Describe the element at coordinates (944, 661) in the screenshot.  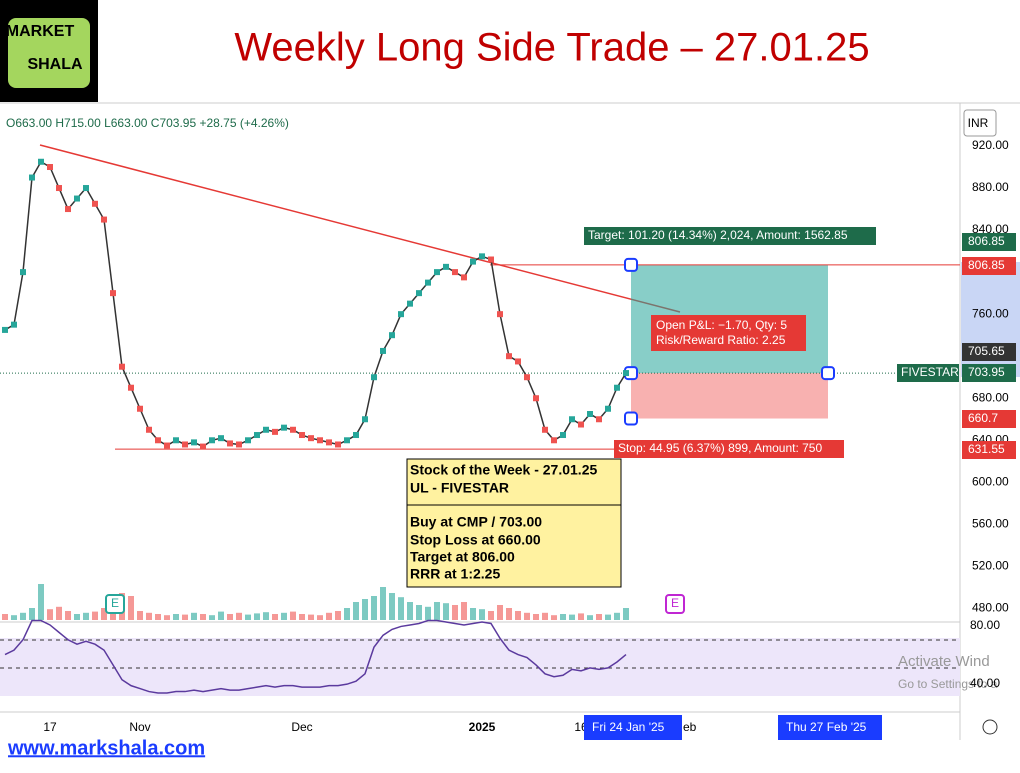
I see `watermark: Activate Wind` at that location.